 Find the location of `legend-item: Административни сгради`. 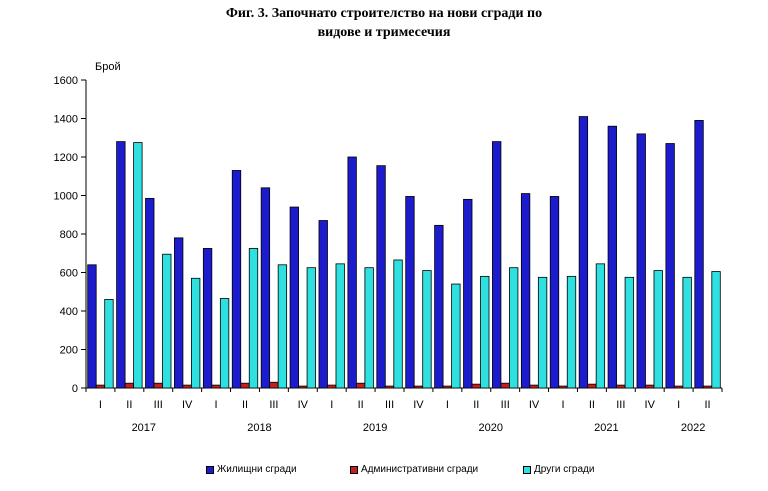

legend-item: Административни сгради is located at coordinates (414, 469).